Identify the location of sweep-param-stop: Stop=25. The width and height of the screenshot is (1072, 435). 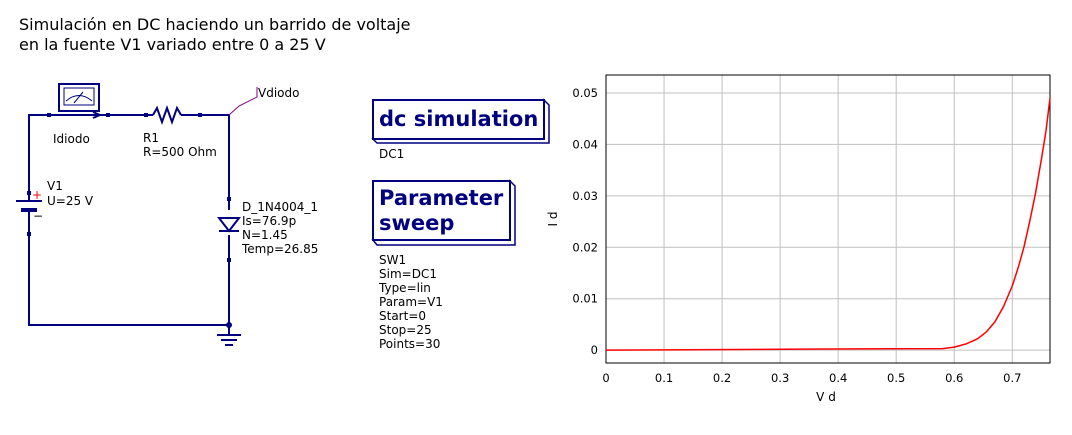
(405, 330).